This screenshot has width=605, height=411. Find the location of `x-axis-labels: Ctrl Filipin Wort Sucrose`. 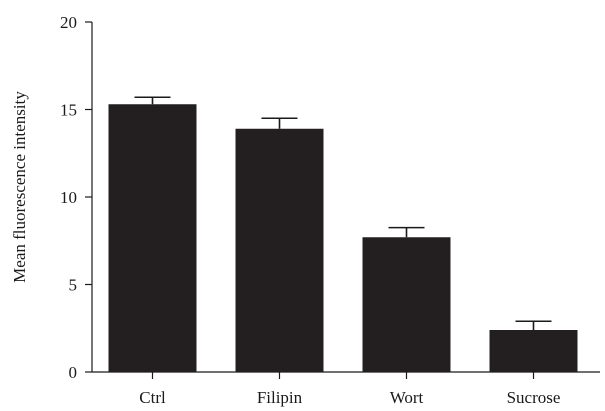

x-axis-labels: Ctrl Filipin Wort Sucrose is located at coordinates (349, 397).